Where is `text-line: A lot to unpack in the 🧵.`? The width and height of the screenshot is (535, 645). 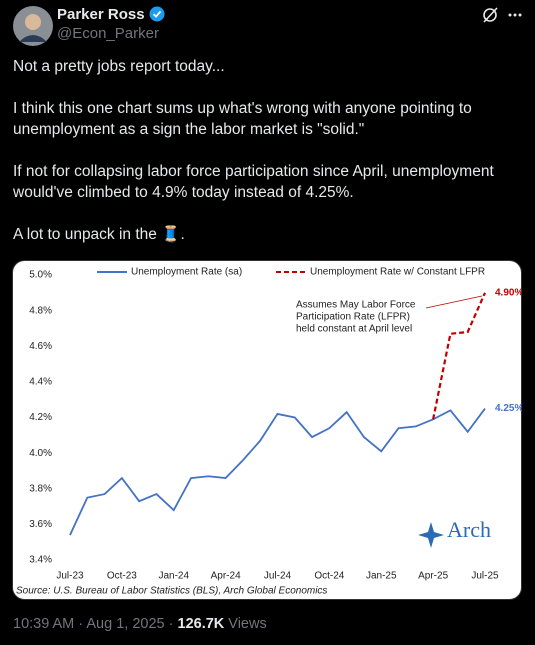
text-line: A lot to unpack in the 🧵. is located at coordinates (99, 234).